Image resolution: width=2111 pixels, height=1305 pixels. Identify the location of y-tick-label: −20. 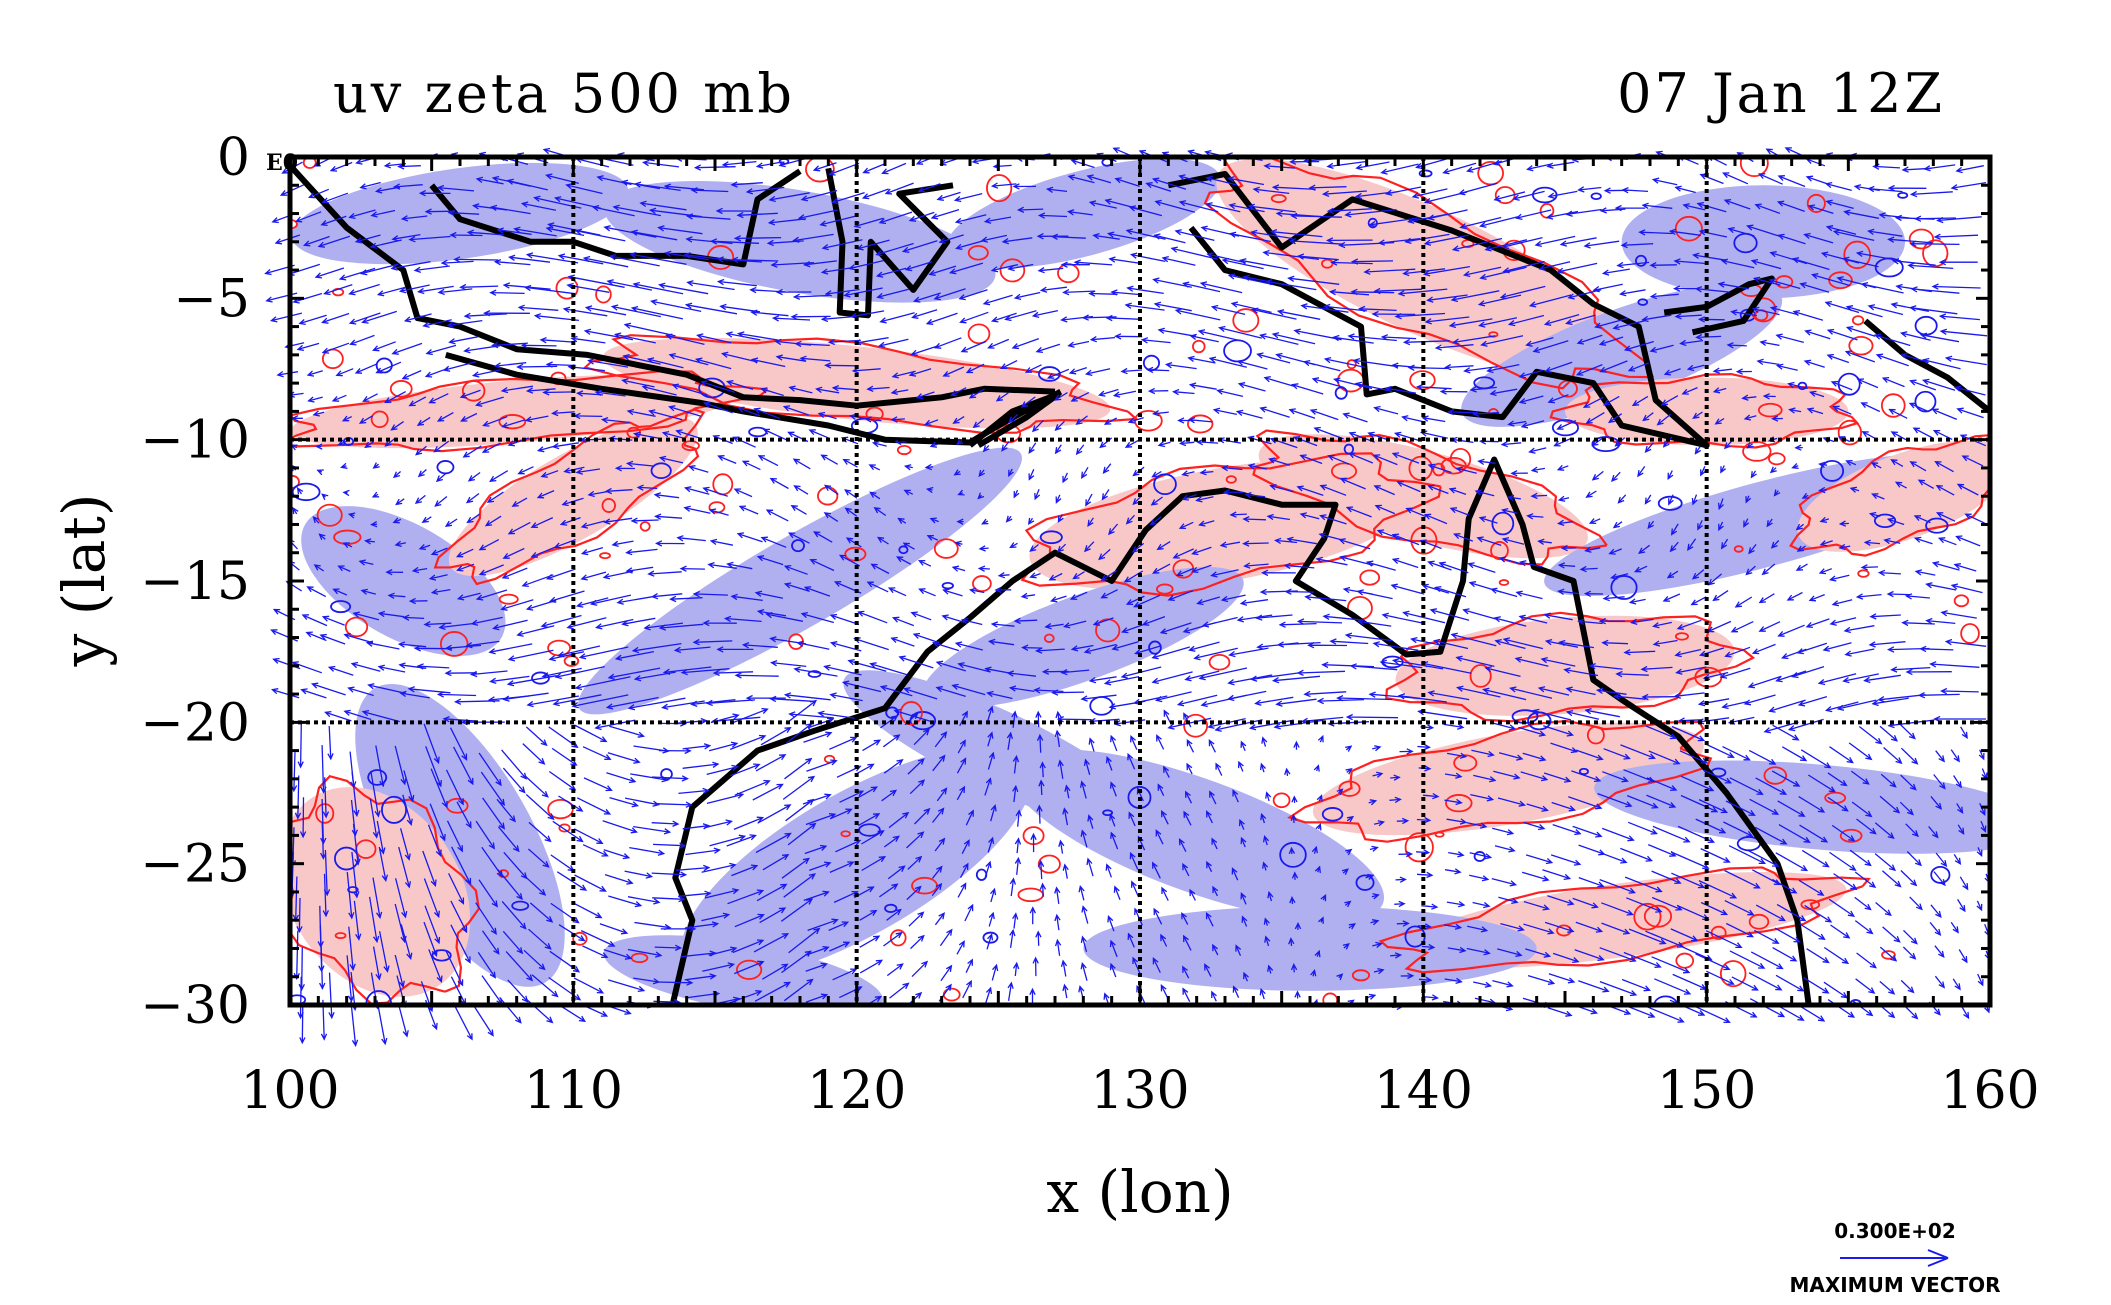
(195, 723).